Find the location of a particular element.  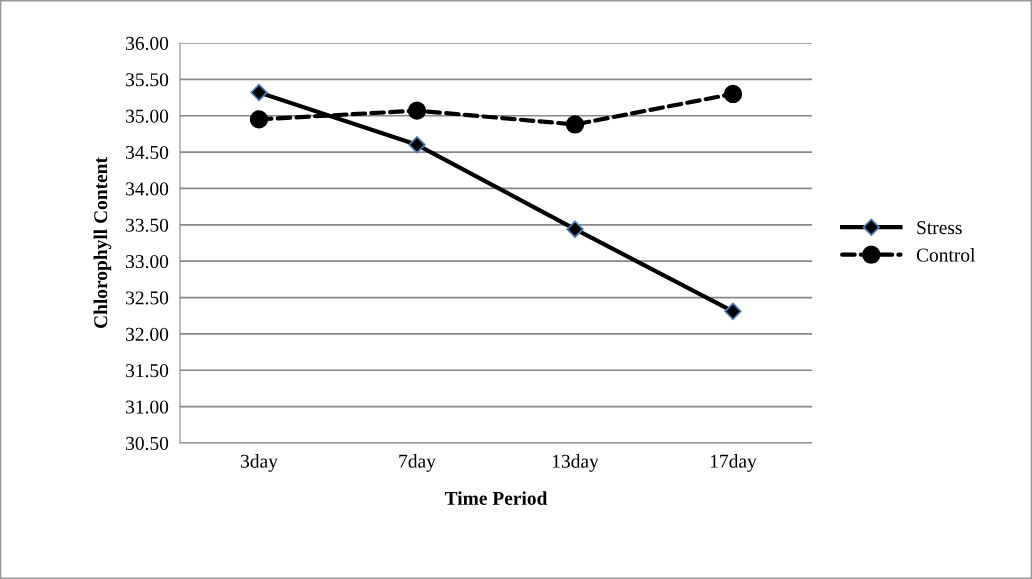

y-tick-label: 32.50 is located at coordinates (147, 298).